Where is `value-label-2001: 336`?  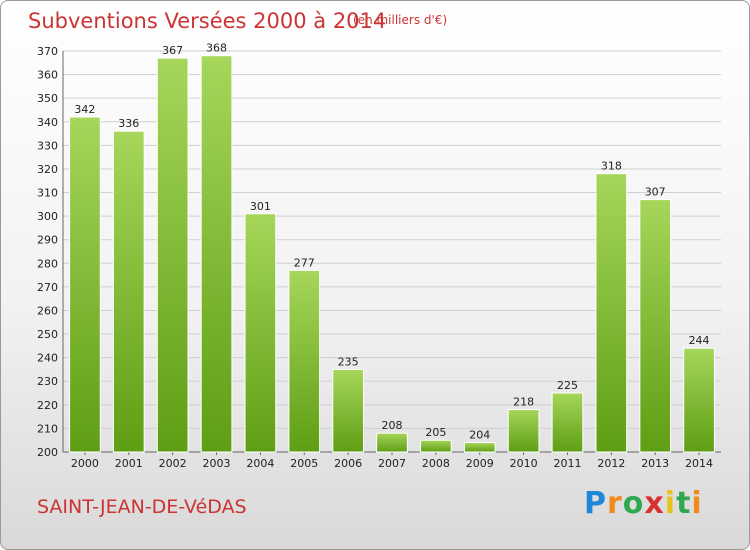
value-label-2001: 336 is located at coordinates (128, 123).